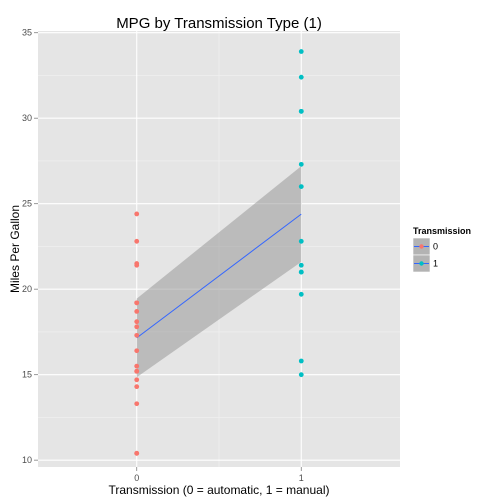  What do you see at coordinates (425, 246) in the screenshot?
I see `legend-entry-0: 0` at bounding box center [425, 246].